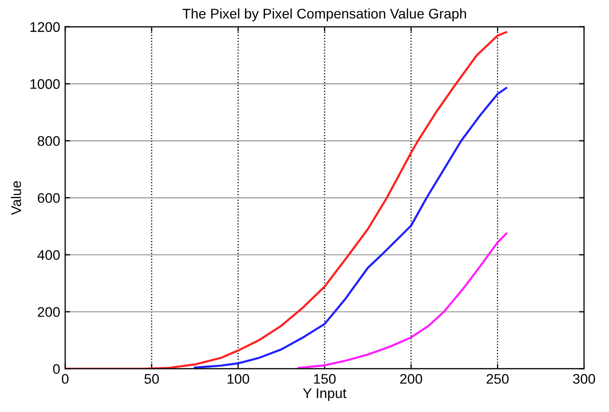  I want to click on y-tick-label: 1200, so click(45, 27).